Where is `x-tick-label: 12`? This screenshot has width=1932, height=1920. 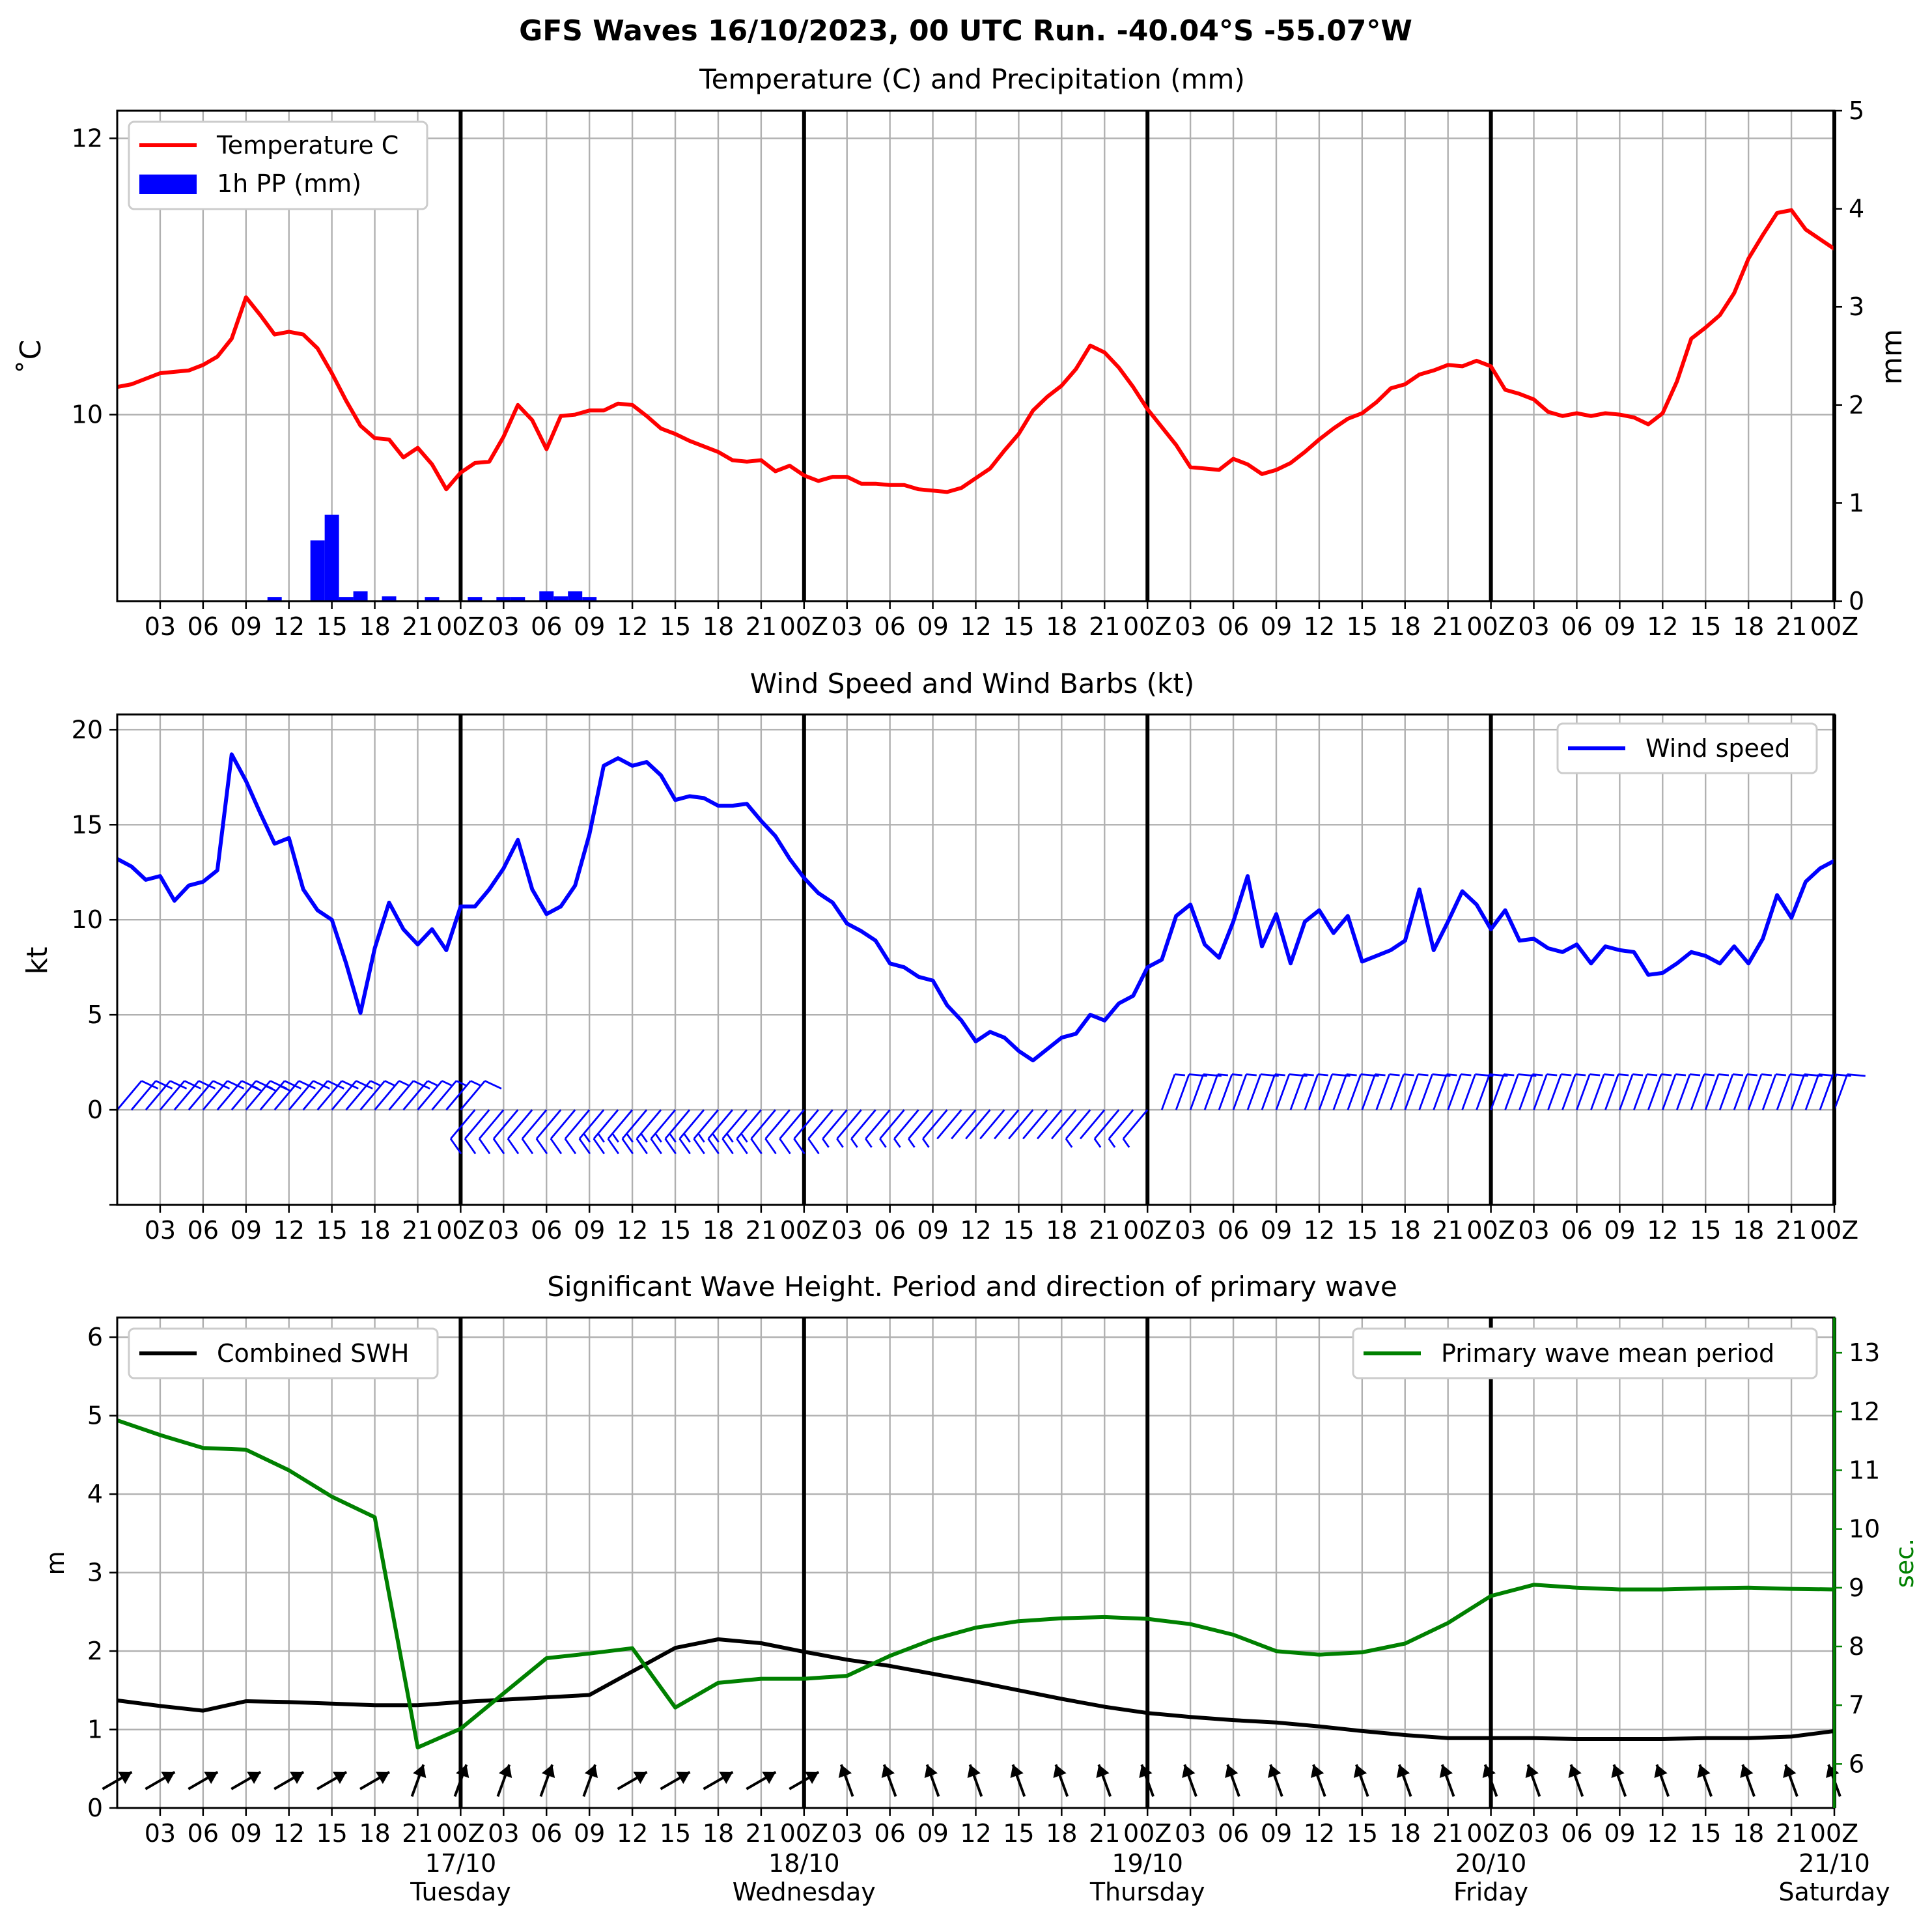
x-tick-label: 12 is located at coordinates (1320, 1833).